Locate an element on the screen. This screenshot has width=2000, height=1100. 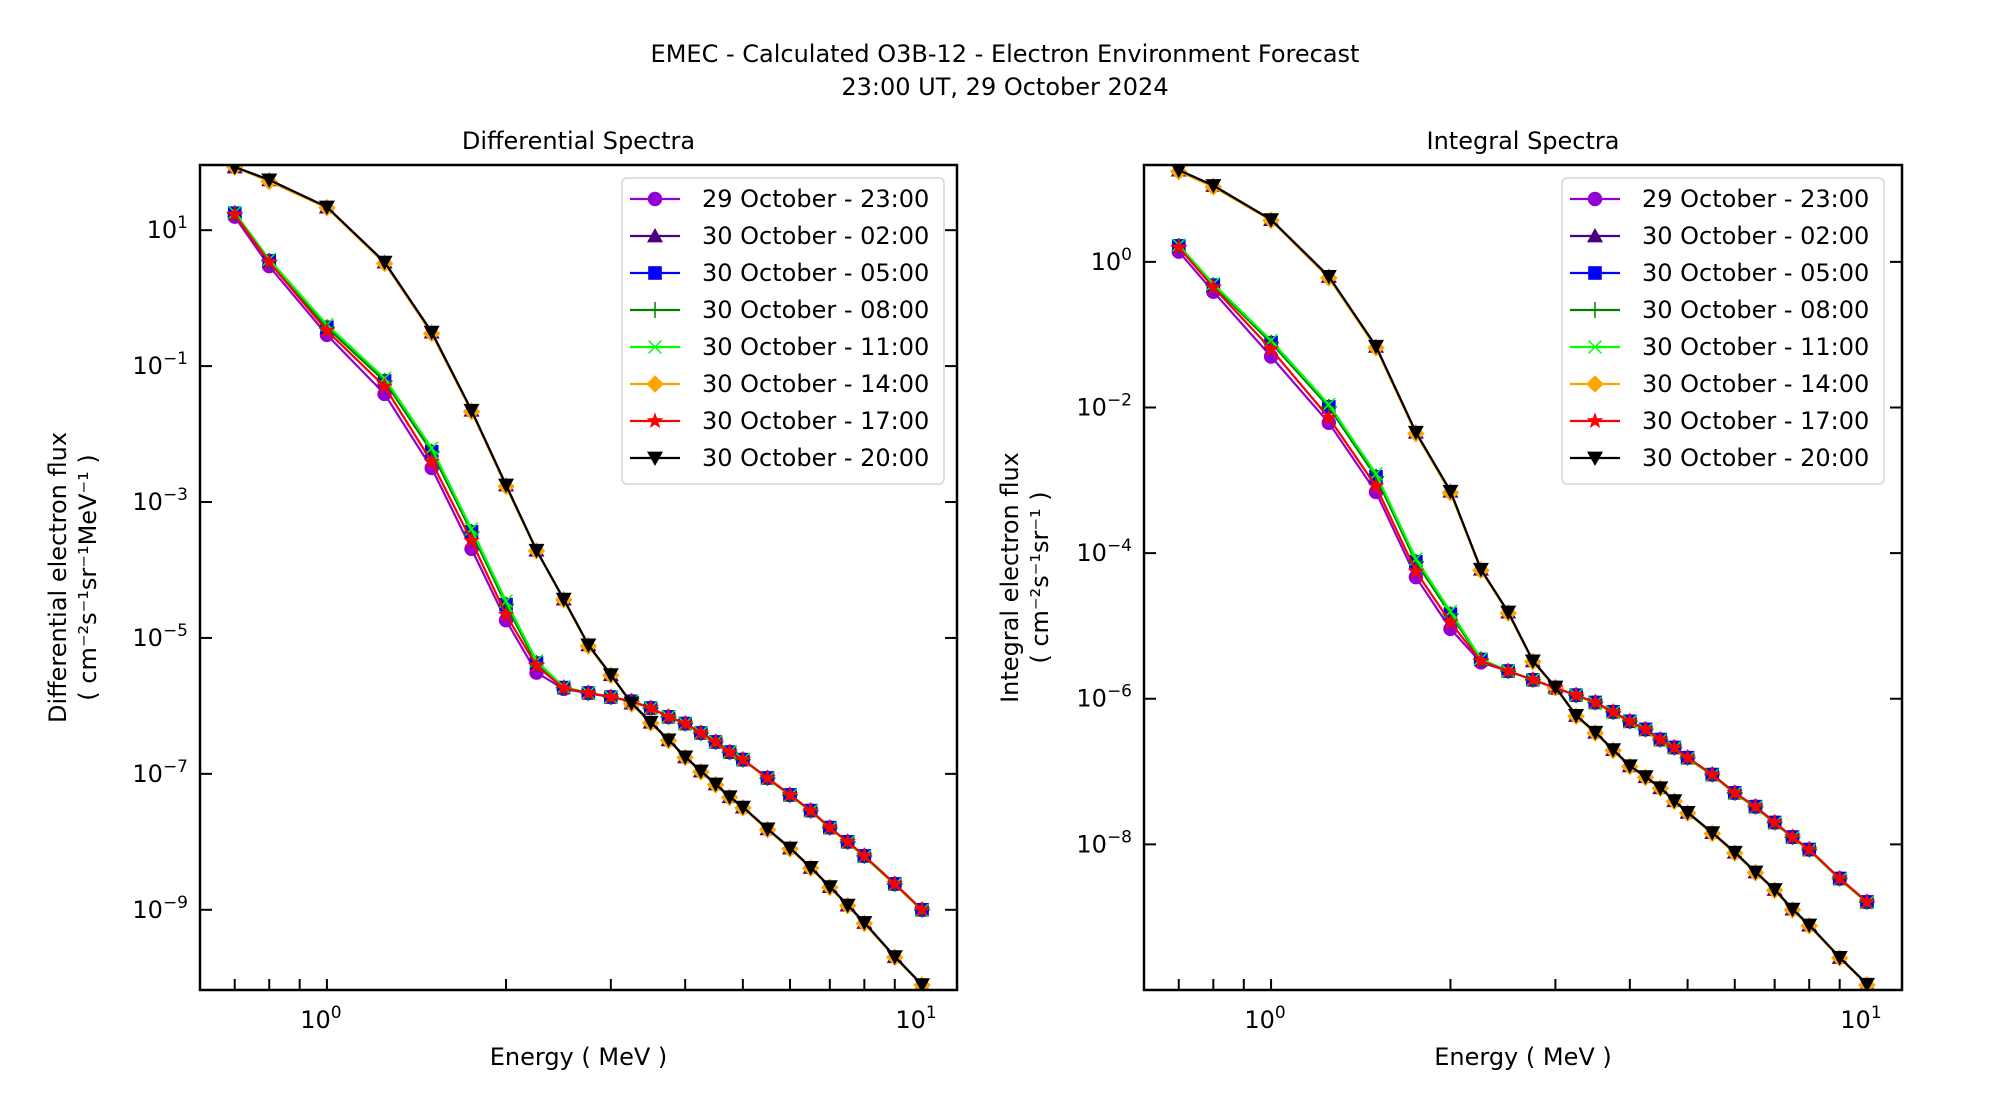
legend-label: 30 October - 02:00 is located at coordinates (815, 236).